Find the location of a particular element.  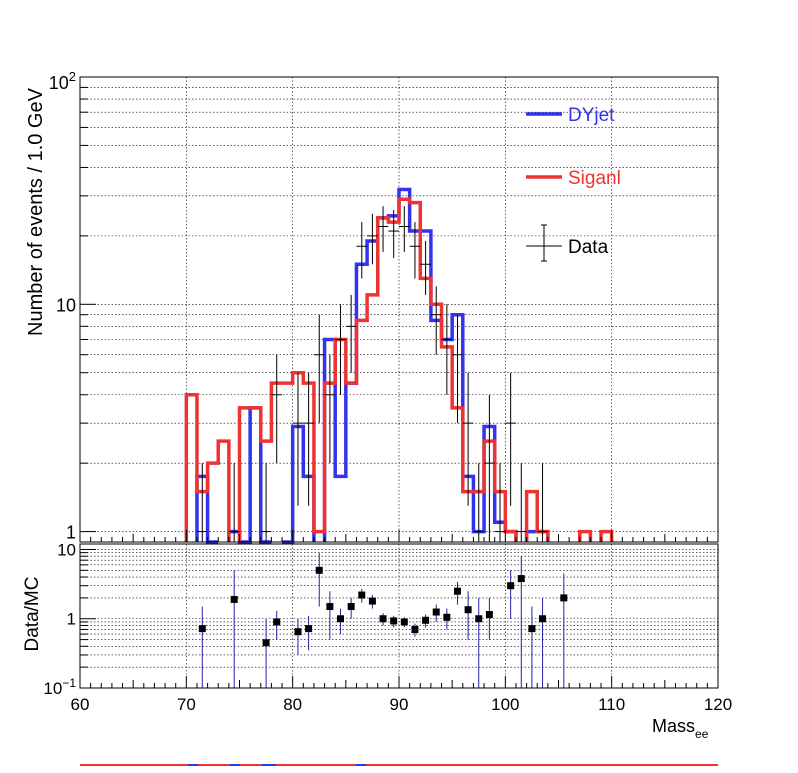

ratio-grid is located at coordinates (399, 616).